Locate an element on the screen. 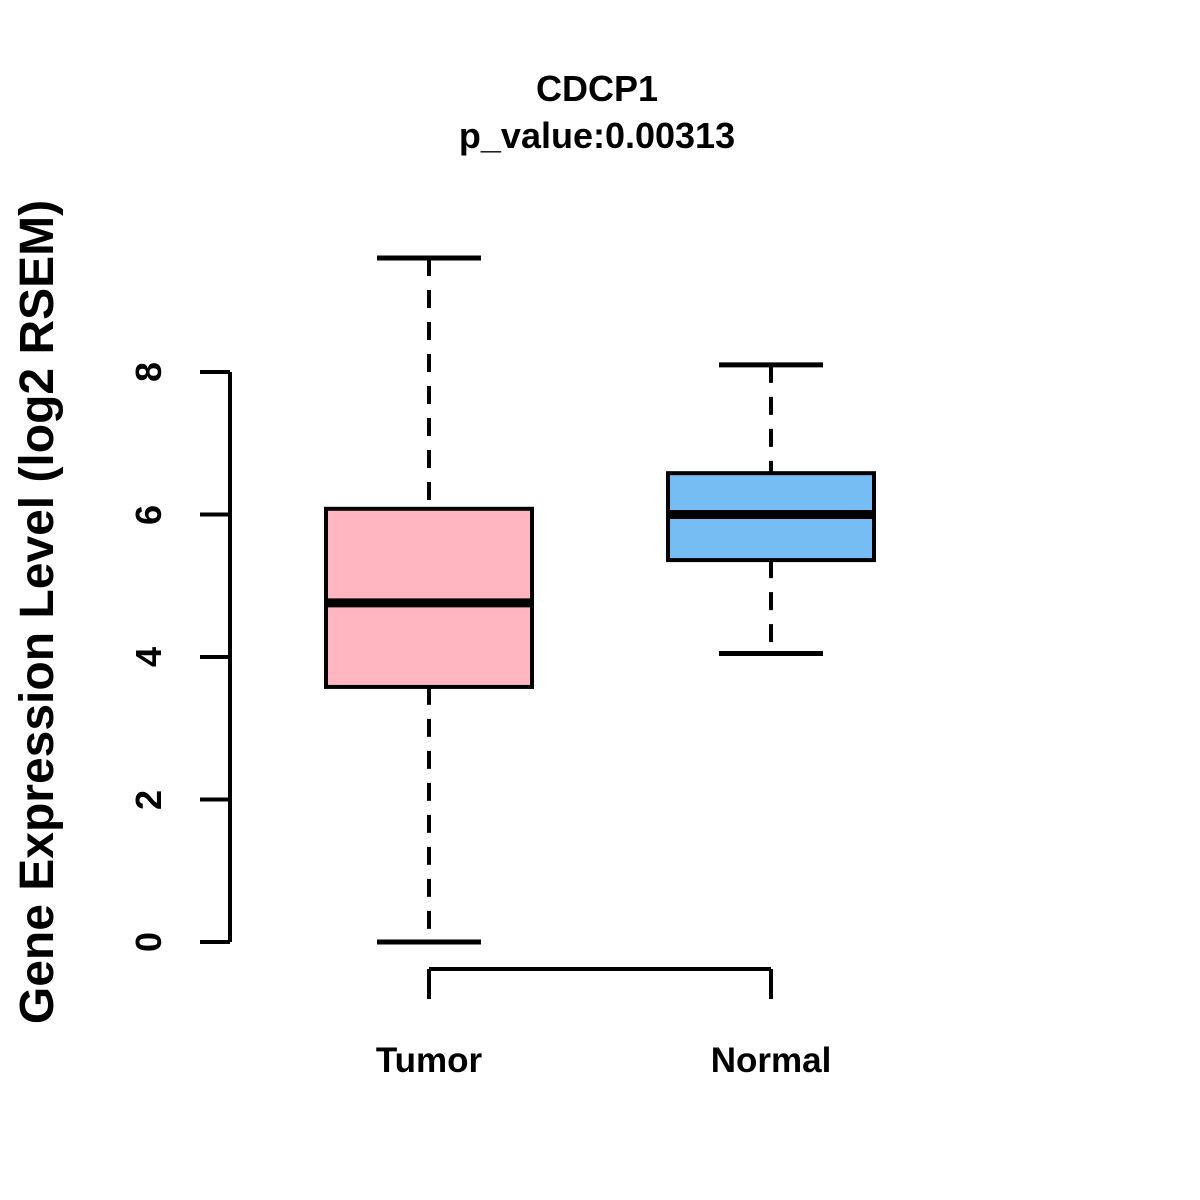 This screenshot has height=1200, width=1200. tumor-box is located at coordinates (429, 597).